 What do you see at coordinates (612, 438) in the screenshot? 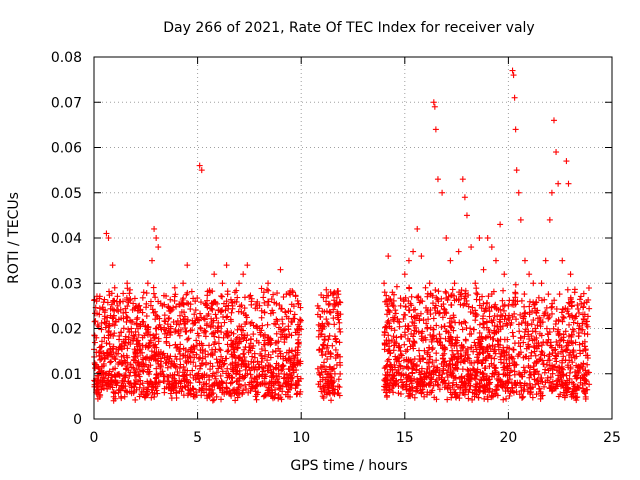
I see `x-tick-label: 25` at bounding box center [612, 438].